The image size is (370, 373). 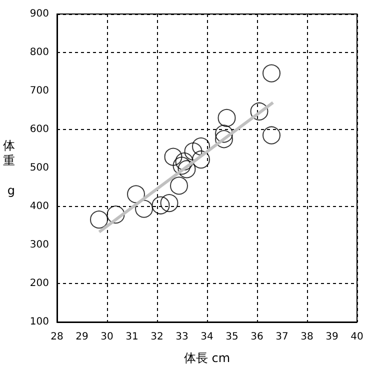 I want to click on y-tick-label: 600, so click(x=39, y=129).